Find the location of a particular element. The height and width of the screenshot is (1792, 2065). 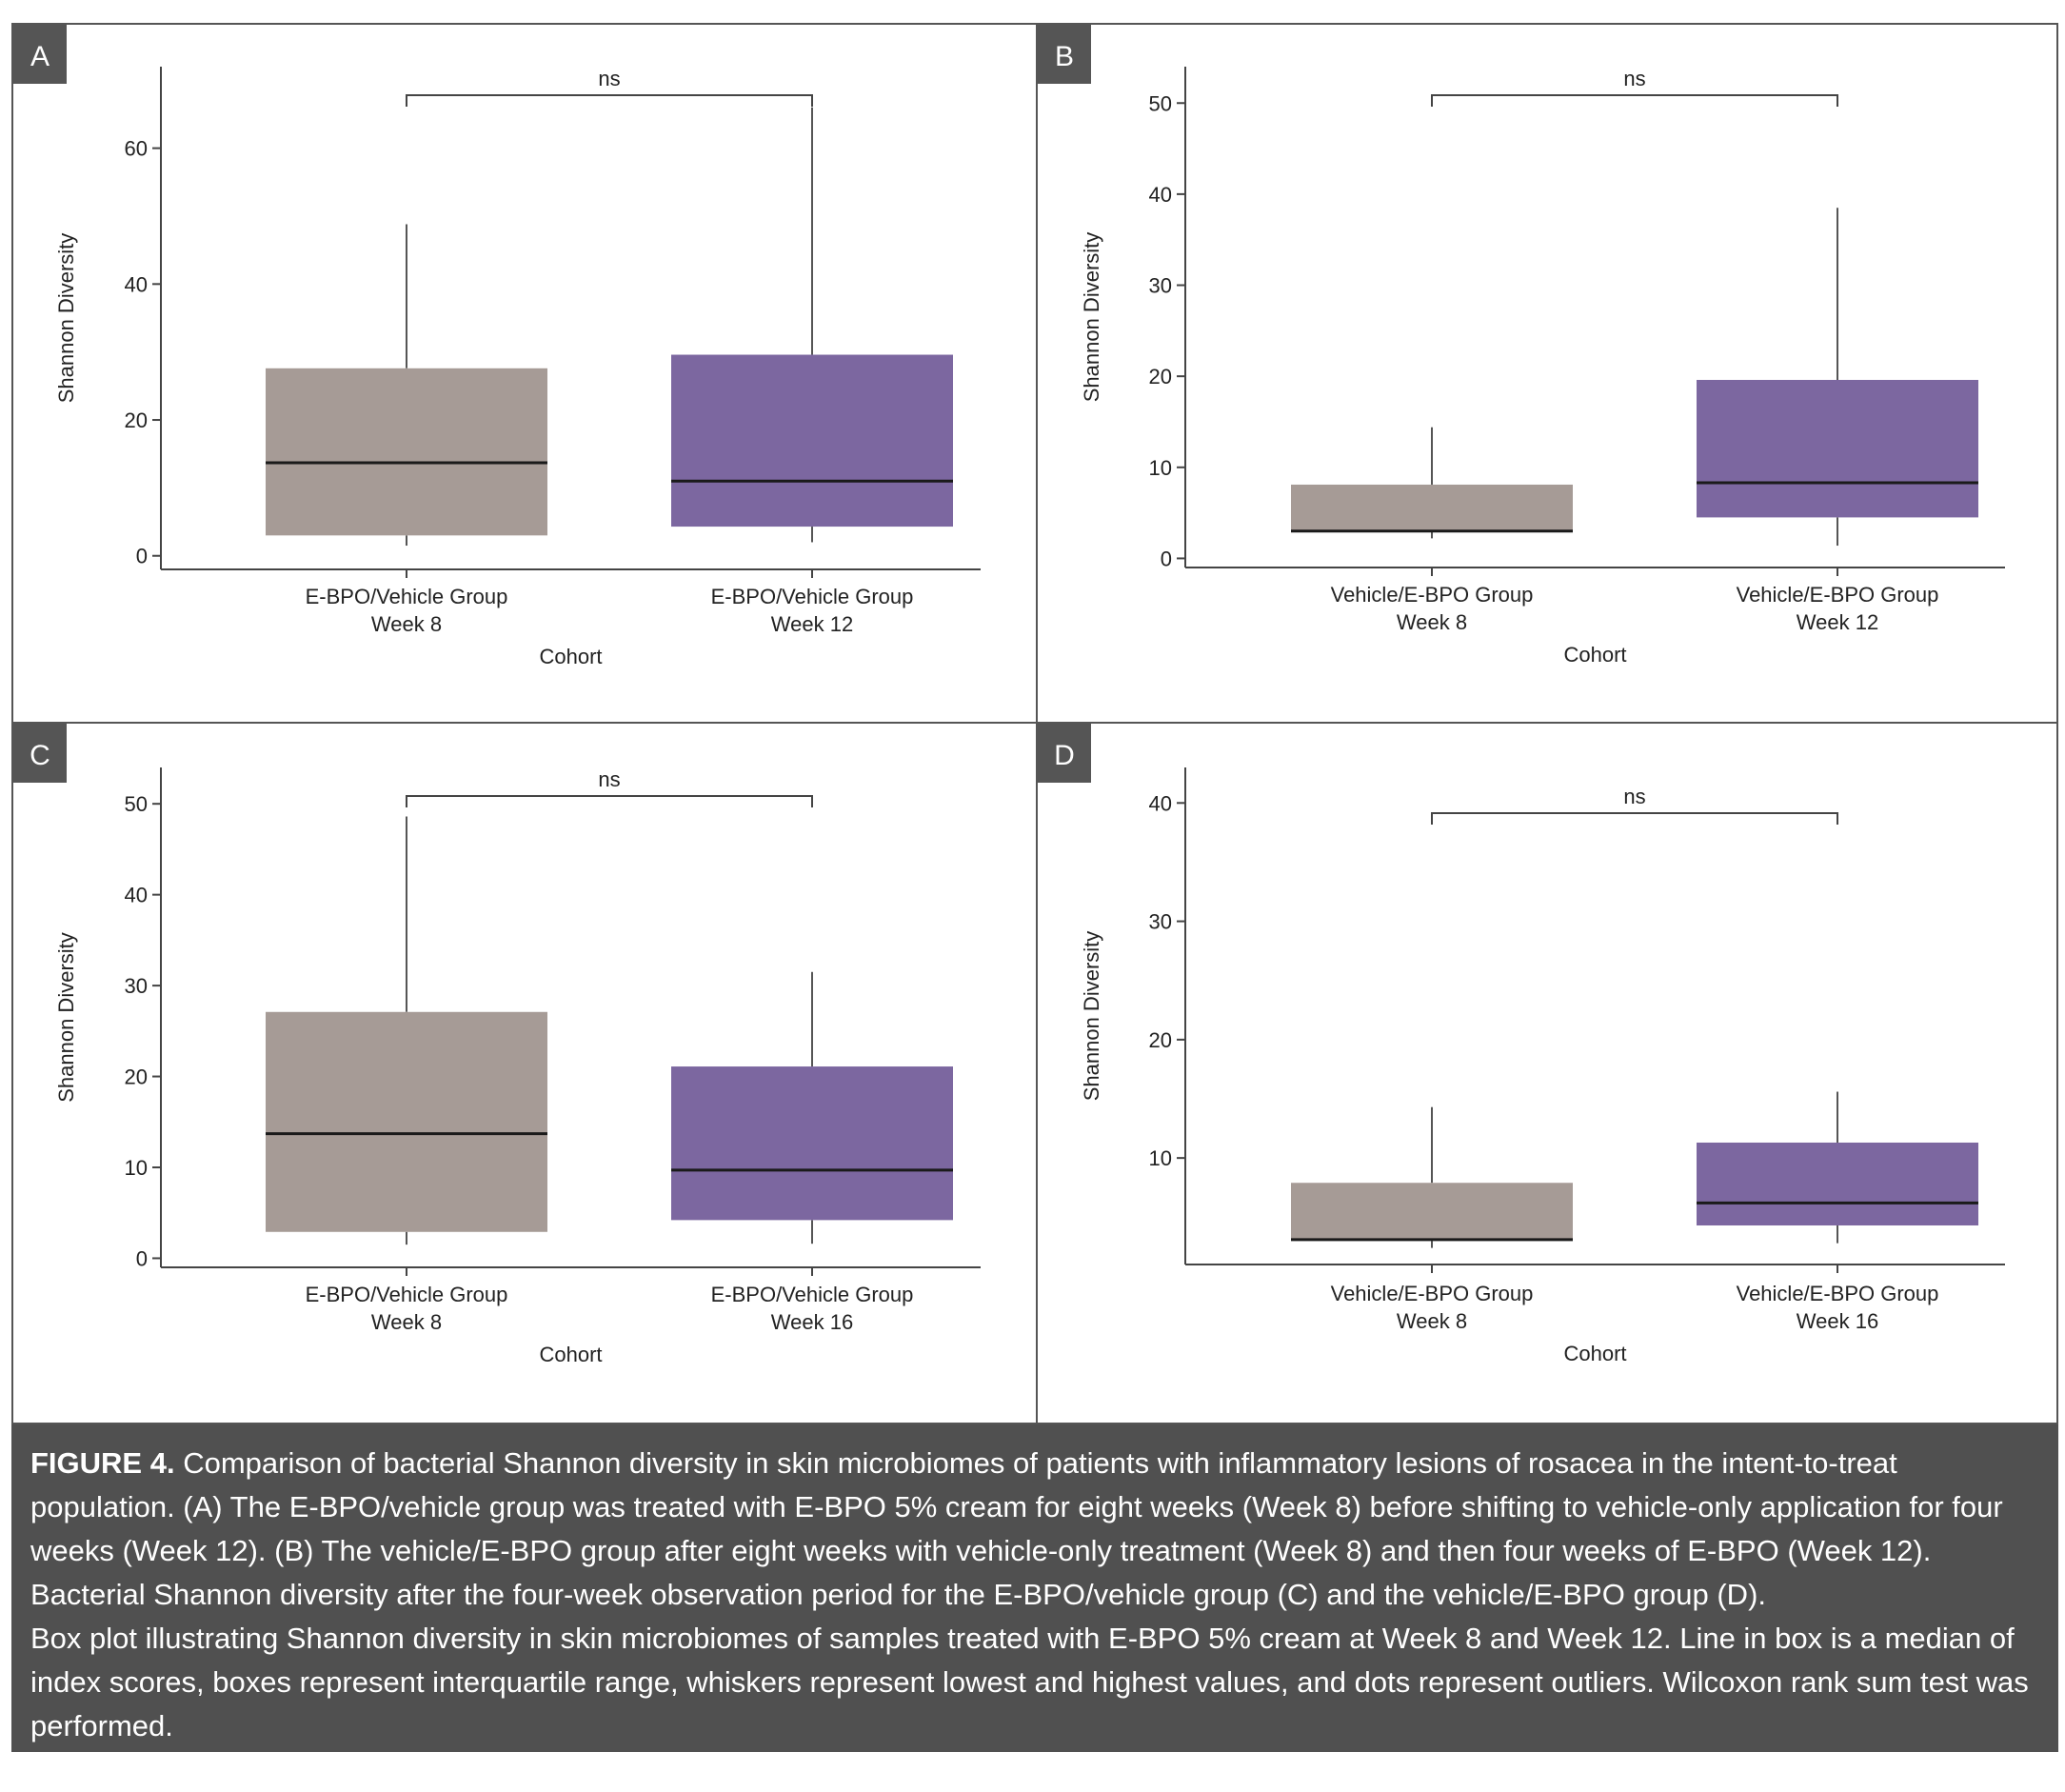

panel-tag-a is located at coordinates (40, 54).